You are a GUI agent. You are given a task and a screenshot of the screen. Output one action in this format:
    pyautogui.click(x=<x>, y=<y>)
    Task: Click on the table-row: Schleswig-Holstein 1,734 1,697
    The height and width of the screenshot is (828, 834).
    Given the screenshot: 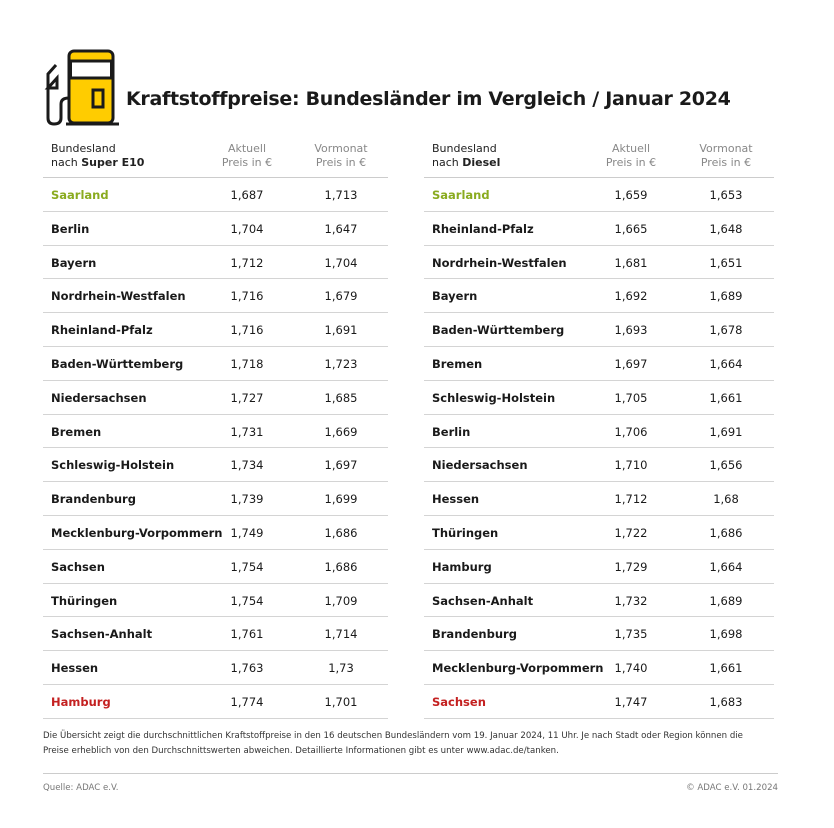 What is the action you would take?
    pyautogui.click(x=215, y=465)
    